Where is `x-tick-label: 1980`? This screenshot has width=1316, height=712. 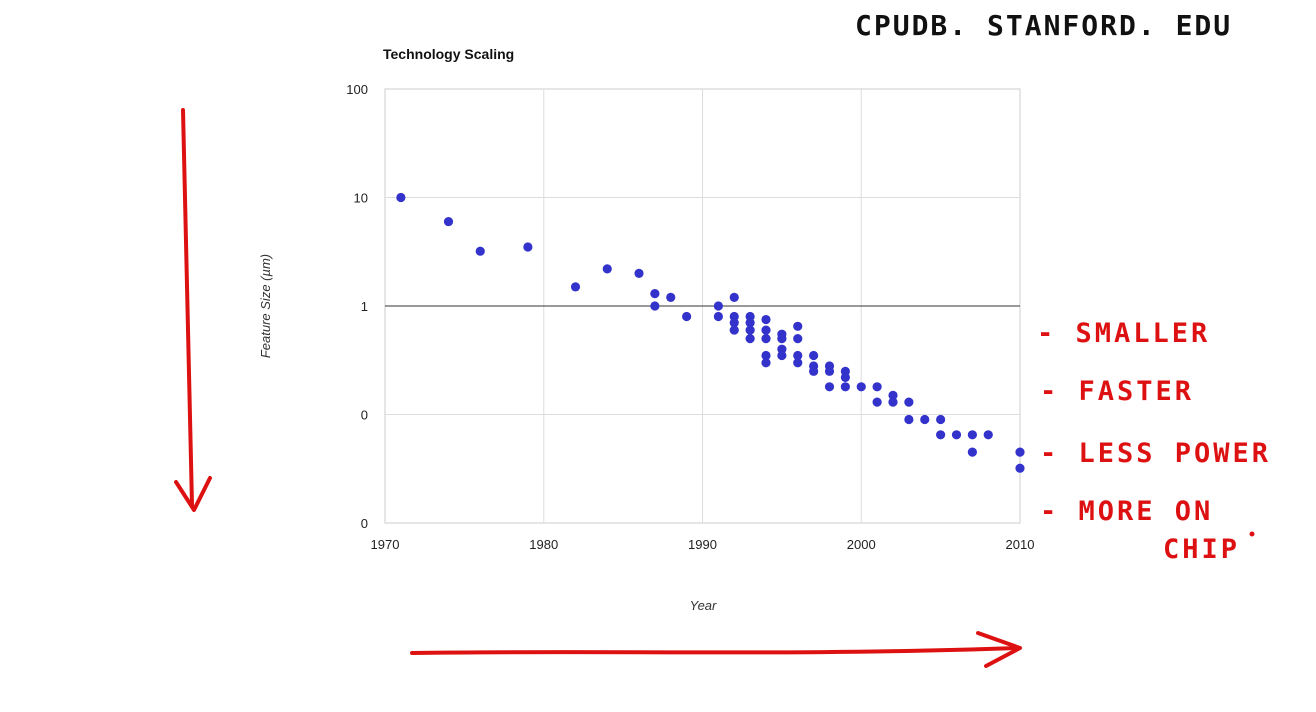
x-tick-label: 1980 is located at coordinates (543, 544).